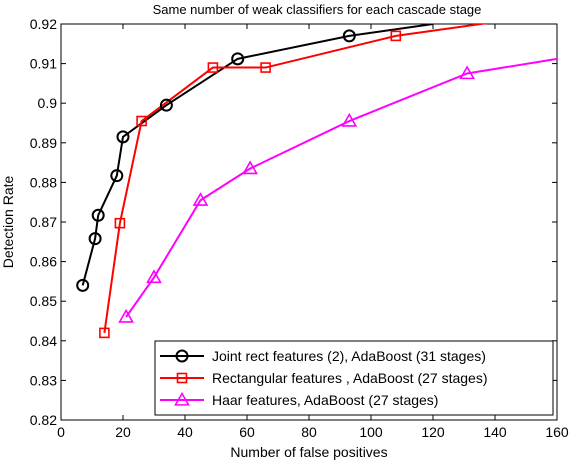 Image resolution: width=572 pixels, height=462 pixels. Describe the element at coordinates (43, 301) in the screenshot. I see `y-tick-label: 0.85` at that location.